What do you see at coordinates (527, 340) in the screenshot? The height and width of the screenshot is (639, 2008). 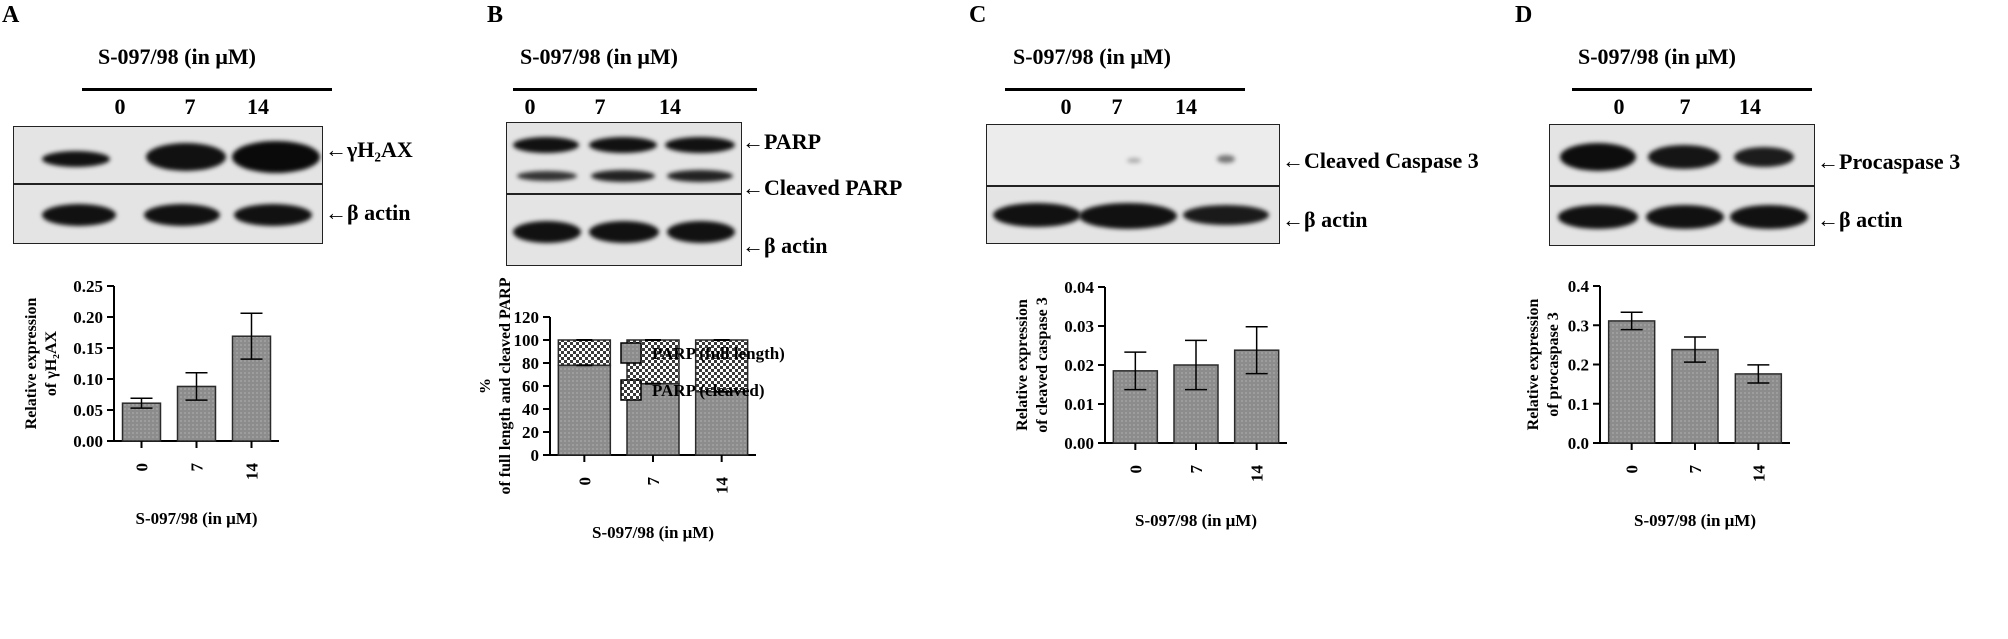 I see `y-tick-label: 100` at bounding box center [527, 340].